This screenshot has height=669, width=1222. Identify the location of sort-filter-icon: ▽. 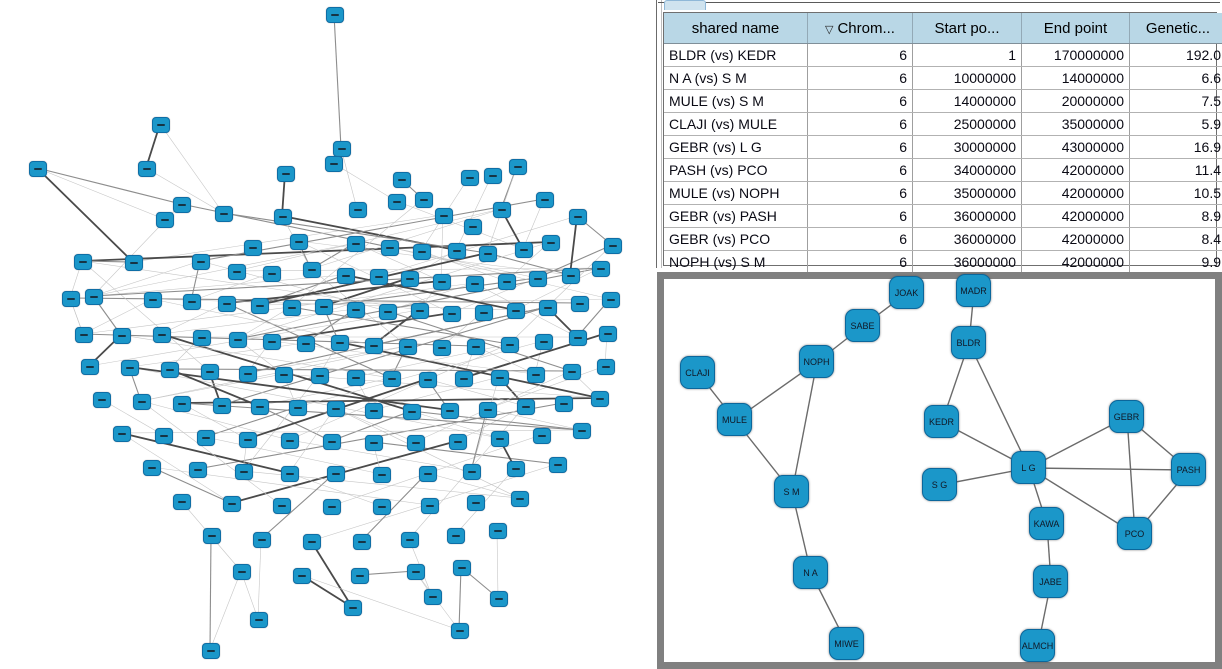
(829, 29).